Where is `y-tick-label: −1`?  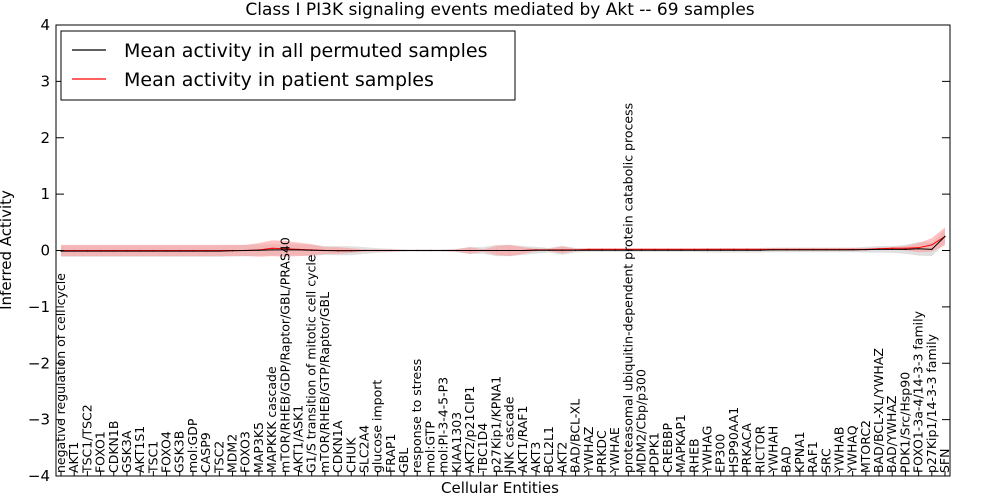
y-tick-label: −1 is located at coordinates (39, 307).